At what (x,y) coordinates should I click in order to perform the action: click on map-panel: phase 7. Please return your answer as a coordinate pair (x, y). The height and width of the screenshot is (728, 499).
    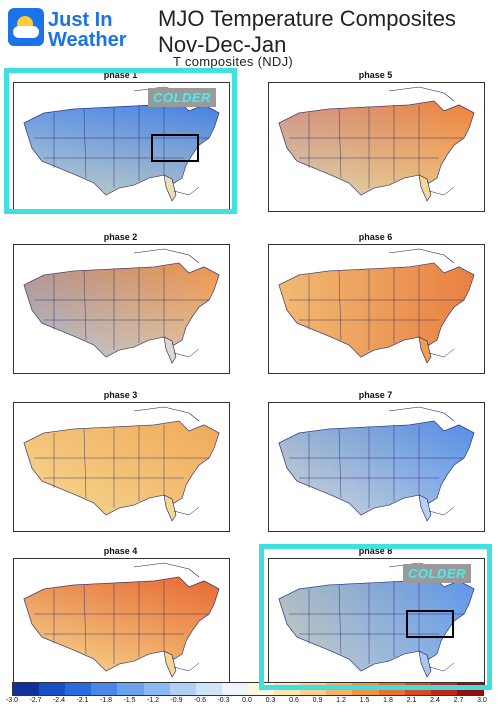
    Looking at the image, I should click on (375, 462).